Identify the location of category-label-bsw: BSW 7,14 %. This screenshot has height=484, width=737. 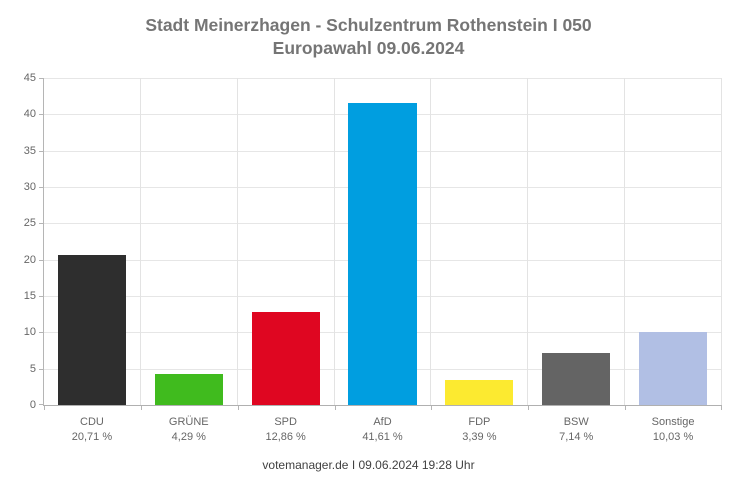
(576, 430).